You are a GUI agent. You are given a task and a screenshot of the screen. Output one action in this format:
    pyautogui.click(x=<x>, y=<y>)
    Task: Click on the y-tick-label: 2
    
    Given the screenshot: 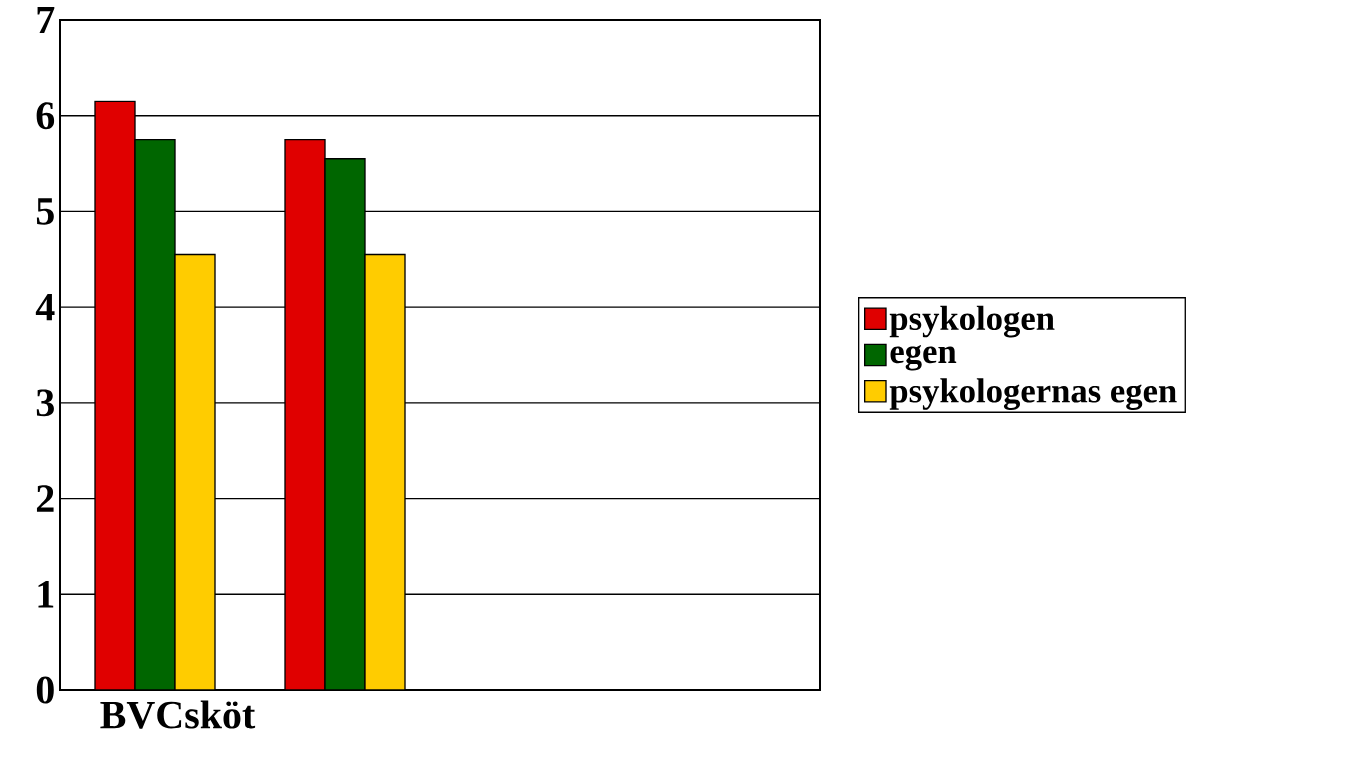 What is the action you would take?
    pyautogui.click(x=45, y=498)
    